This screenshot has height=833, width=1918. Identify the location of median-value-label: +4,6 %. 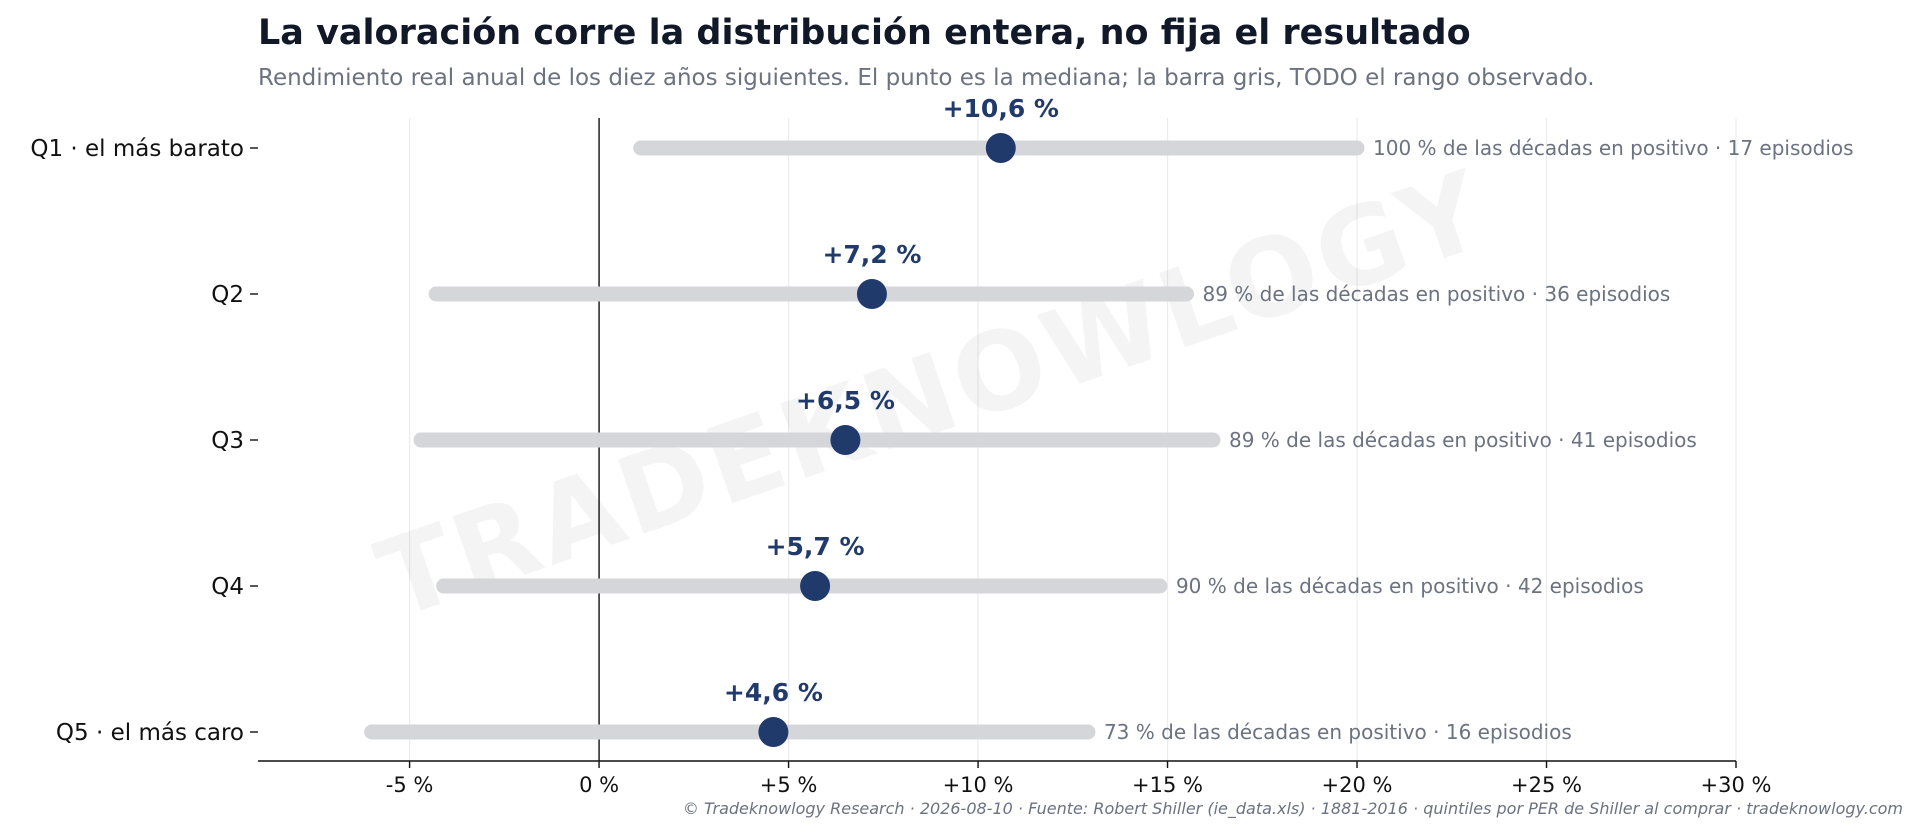
(773, 692).